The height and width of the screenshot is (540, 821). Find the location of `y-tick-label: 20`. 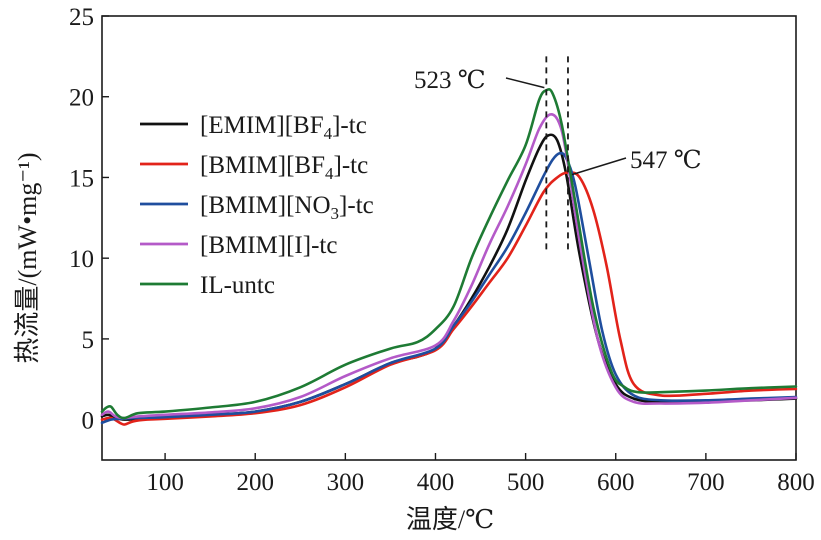

y-tick-label: 20 is located at coordinates (81, 98).